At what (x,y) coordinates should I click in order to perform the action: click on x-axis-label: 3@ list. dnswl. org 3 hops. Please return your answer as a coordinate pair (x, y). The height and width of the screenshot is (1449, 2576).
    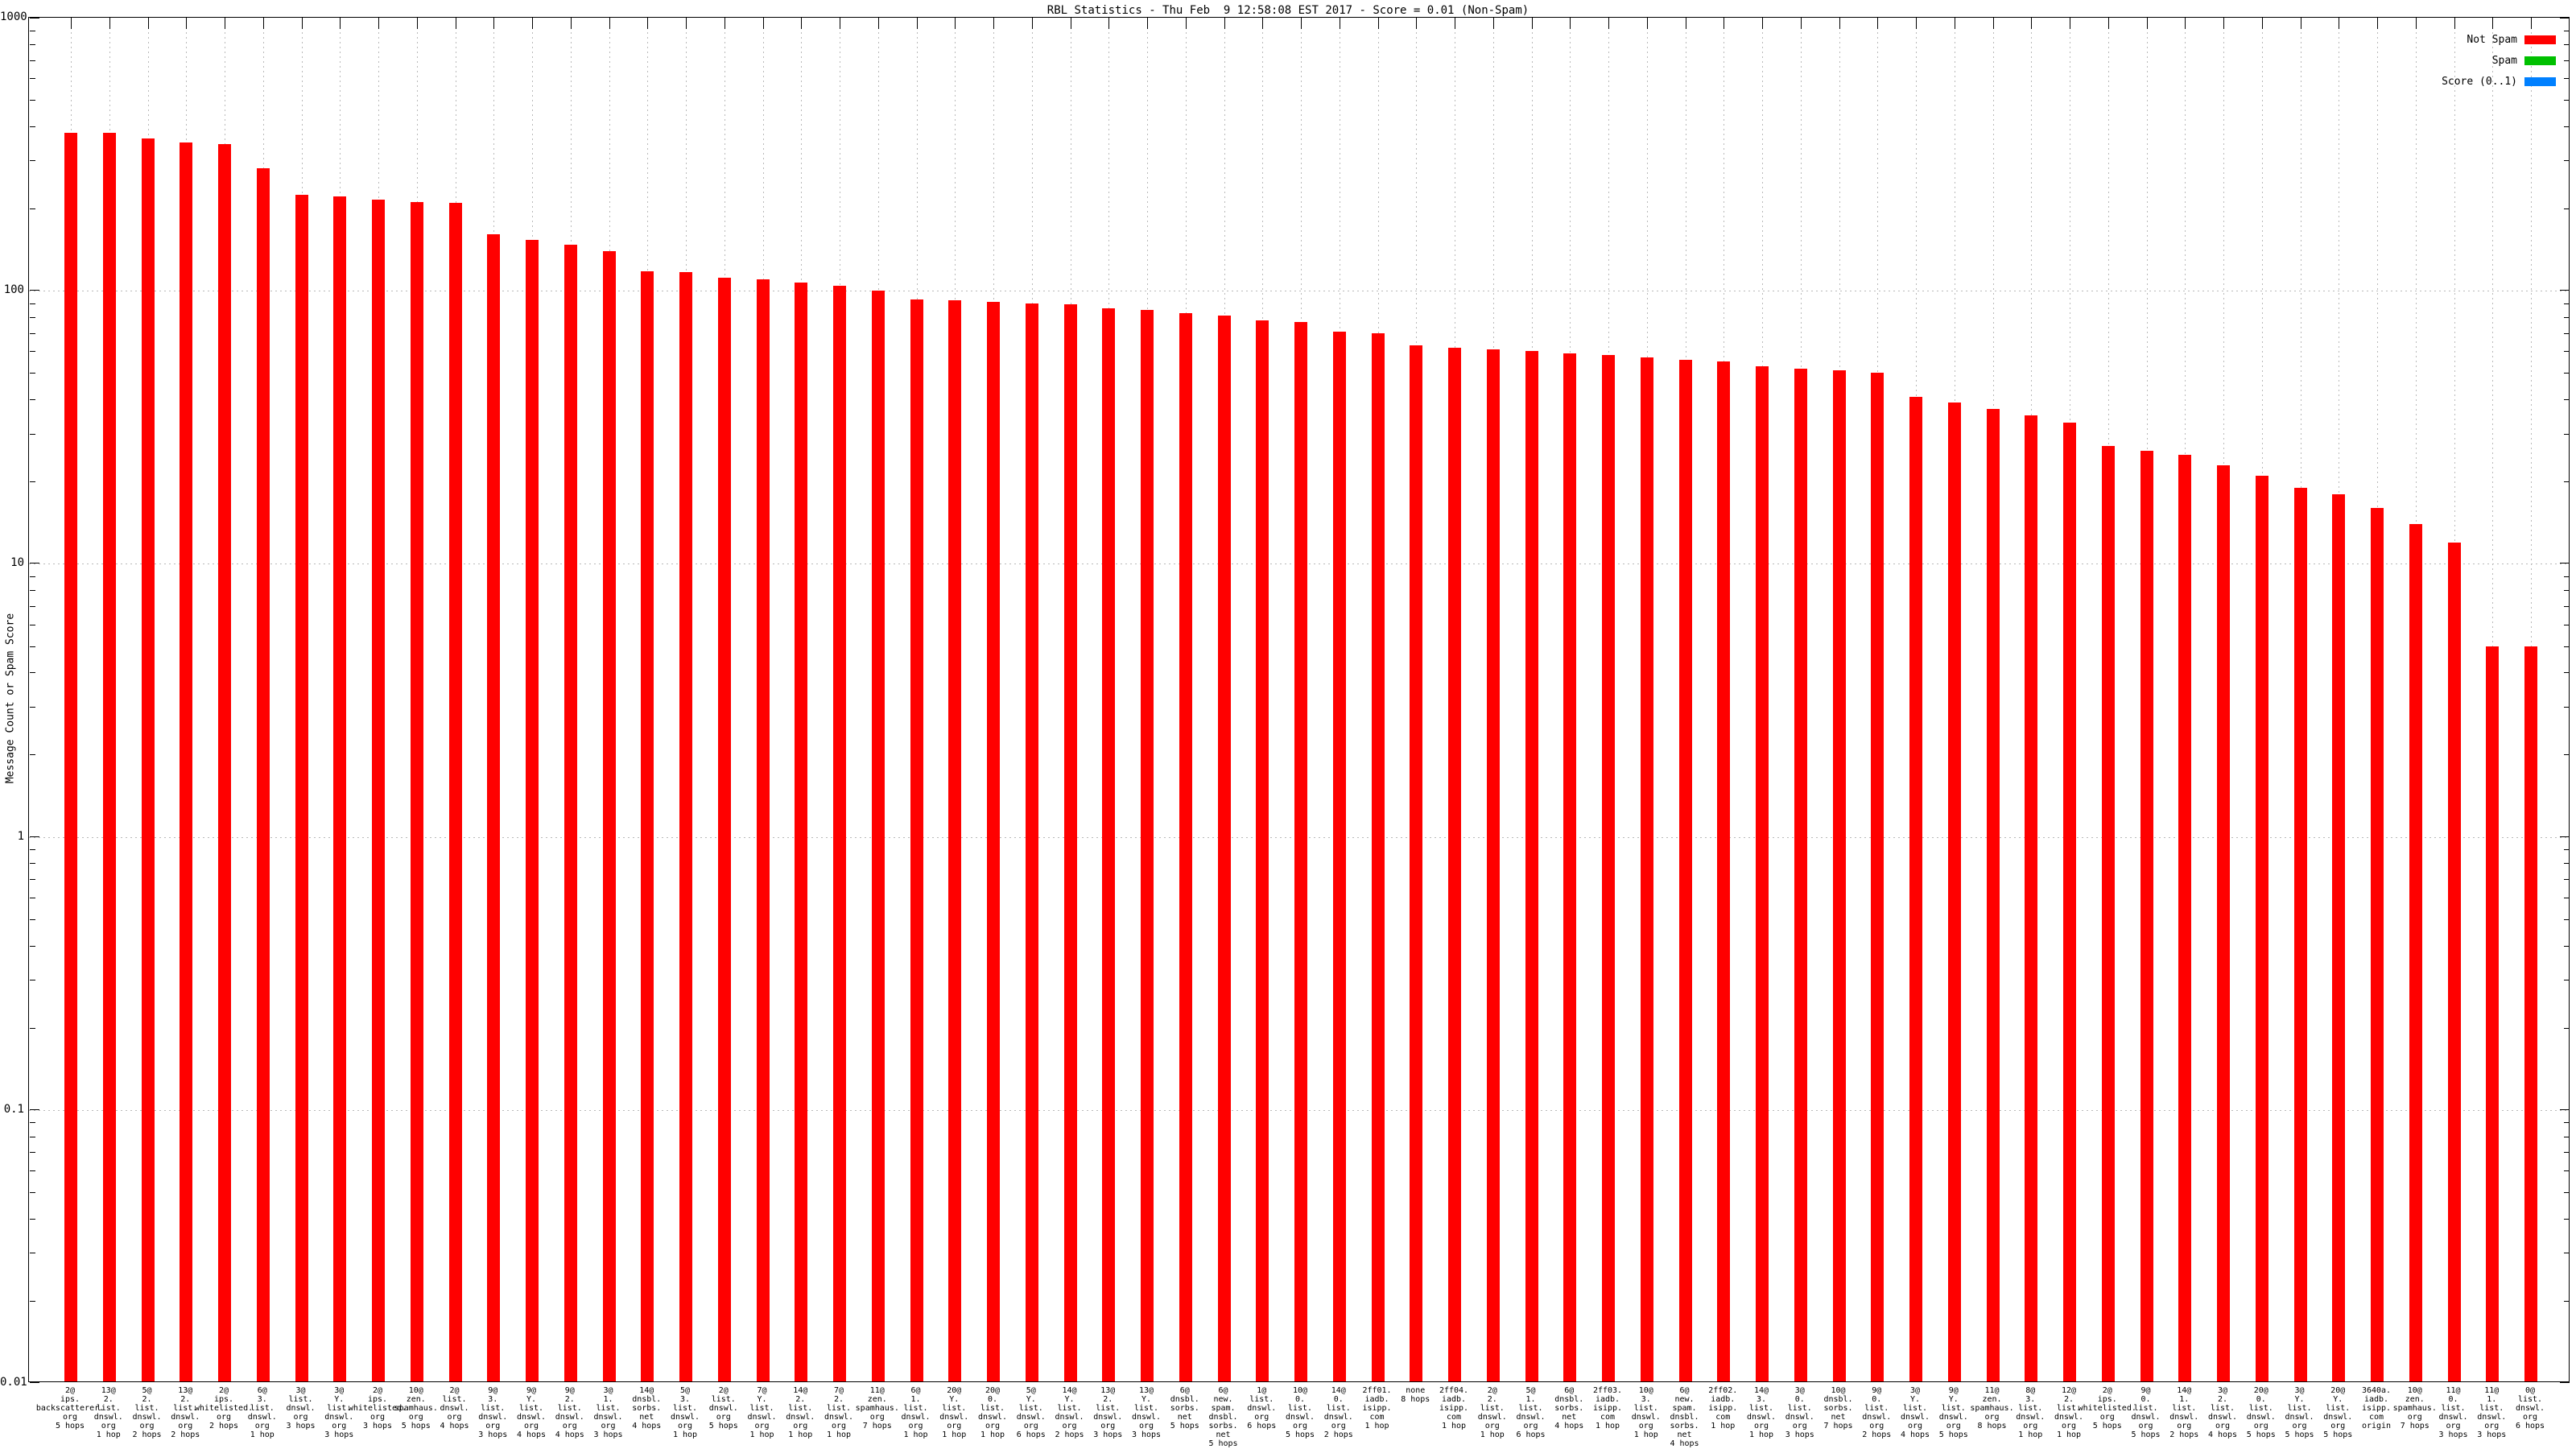
    Looking at the image, I should click on (301, 1408).